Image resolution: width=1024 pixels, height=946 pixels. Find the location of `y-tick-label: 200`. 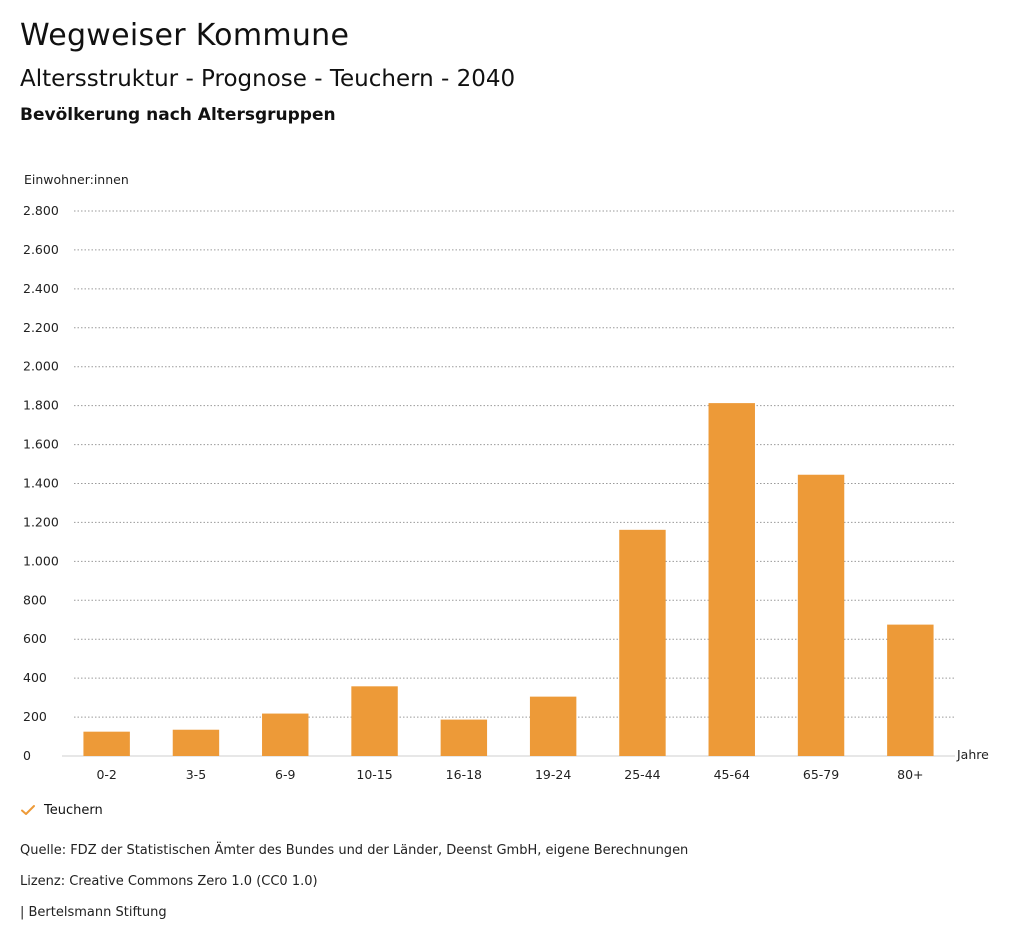

y-tick-label: 200 is located at coordinates (35, 716).